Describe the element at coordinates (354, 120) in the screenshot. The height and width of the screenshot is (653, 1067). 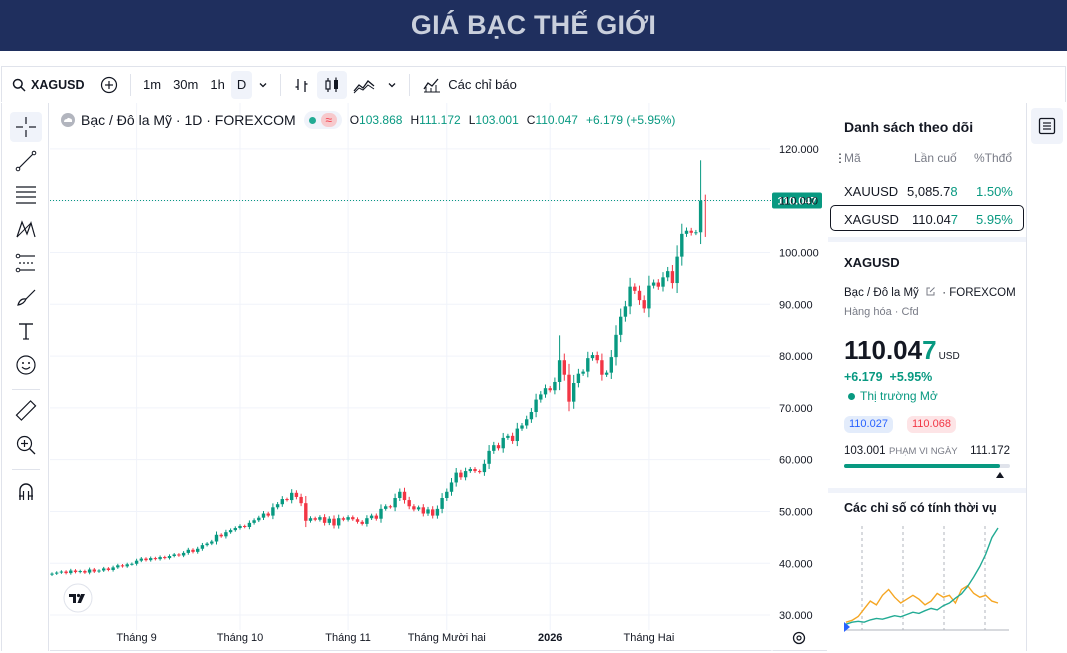
I see `legend-open-label: O` at that location.